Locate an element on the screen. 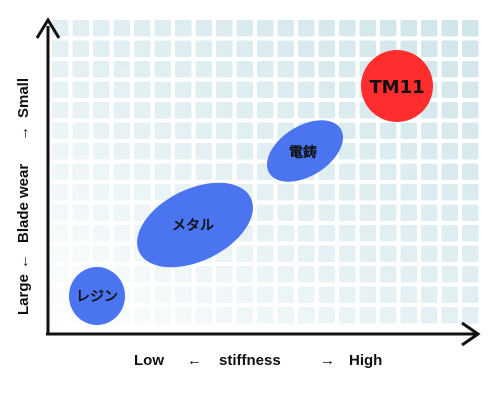 This screenshot has width=500, height=408. x-axis-caption: Low ← stiffness → High is located at coordinates (258, 360).